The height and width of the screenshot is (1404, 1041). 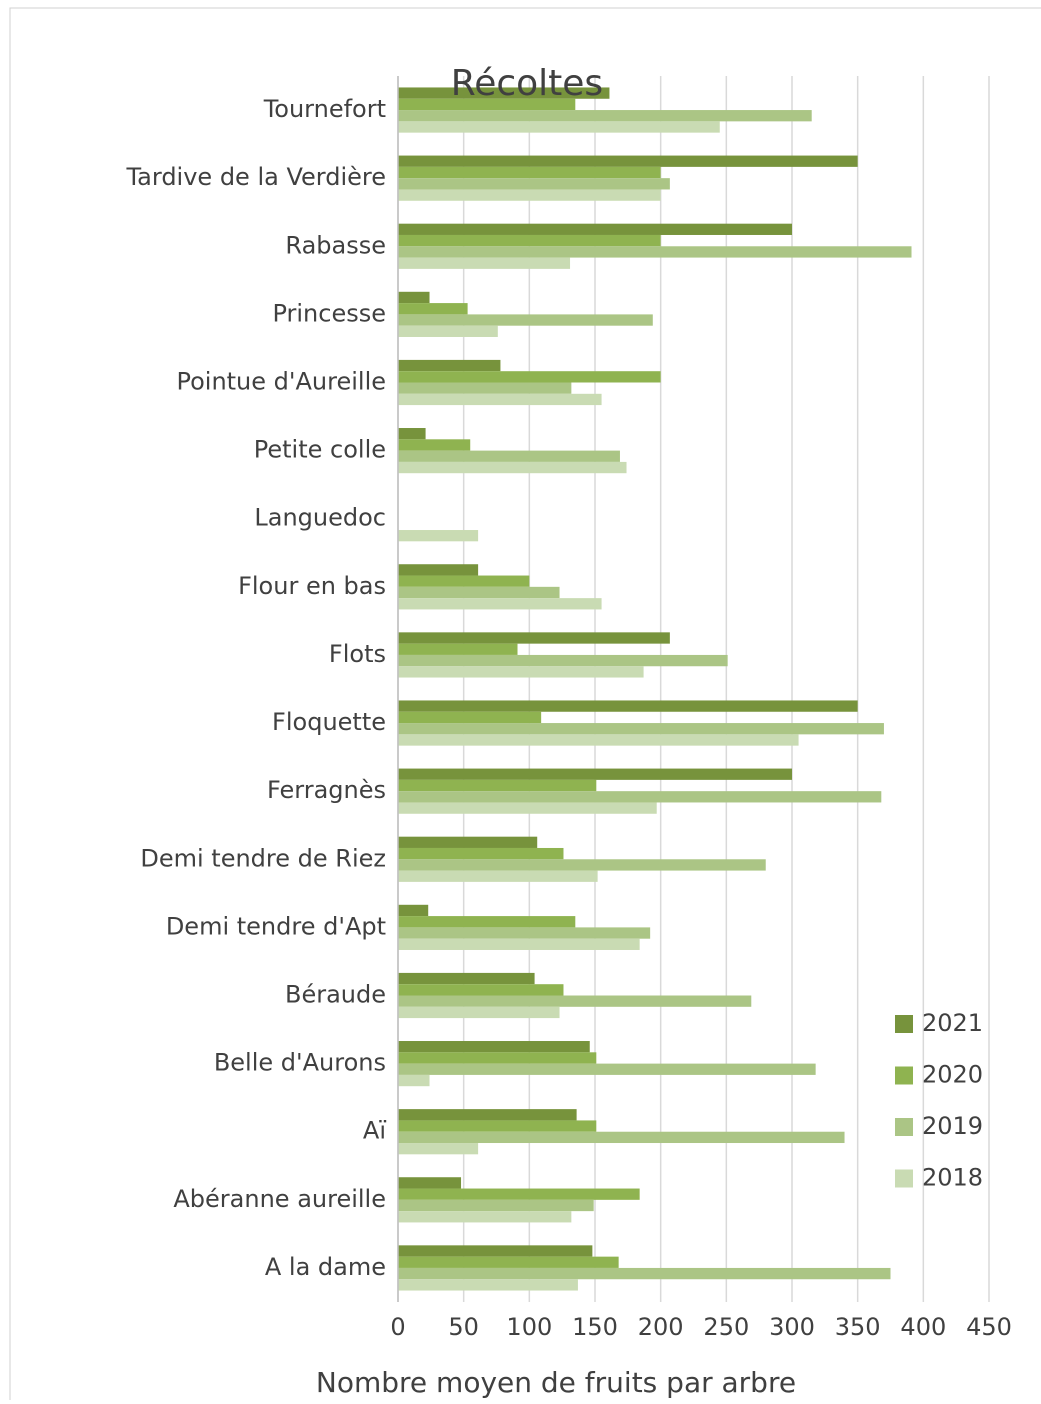 I want to click on x-tick-label: 150, so click(x=595, y=1327).